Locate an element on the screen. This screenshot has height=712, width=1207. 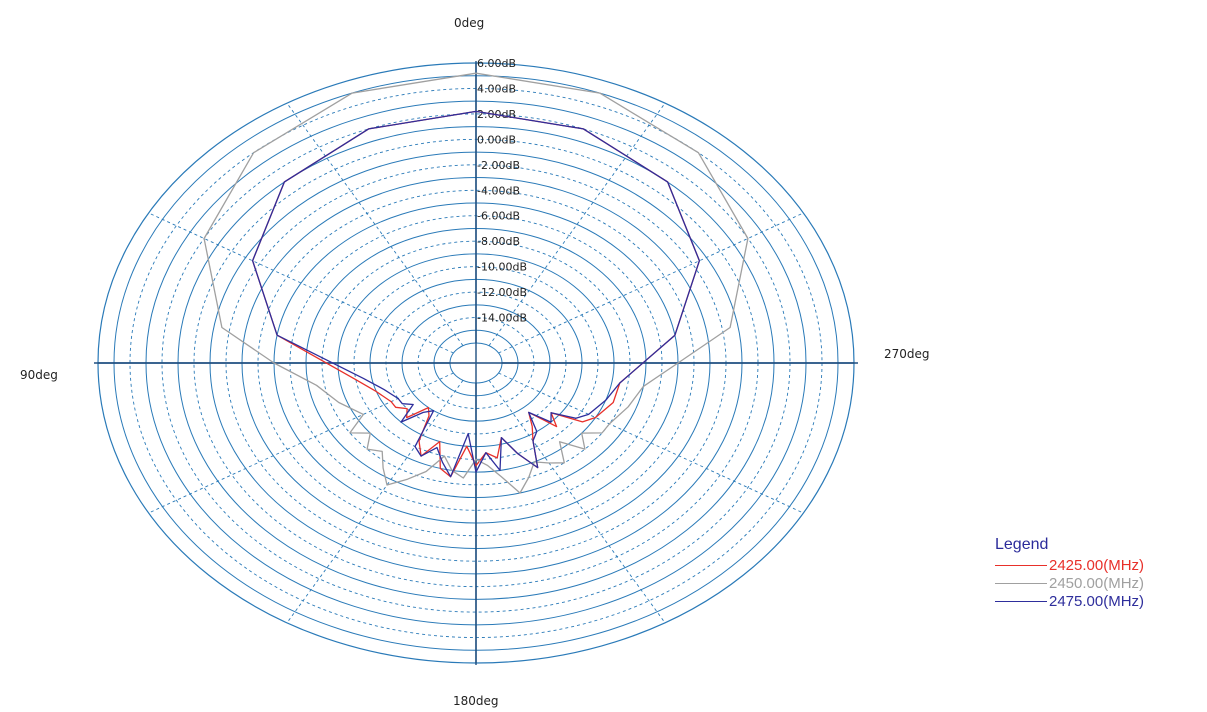
radial-tick-label: -12.00dB is located at coordinates (502, 292).